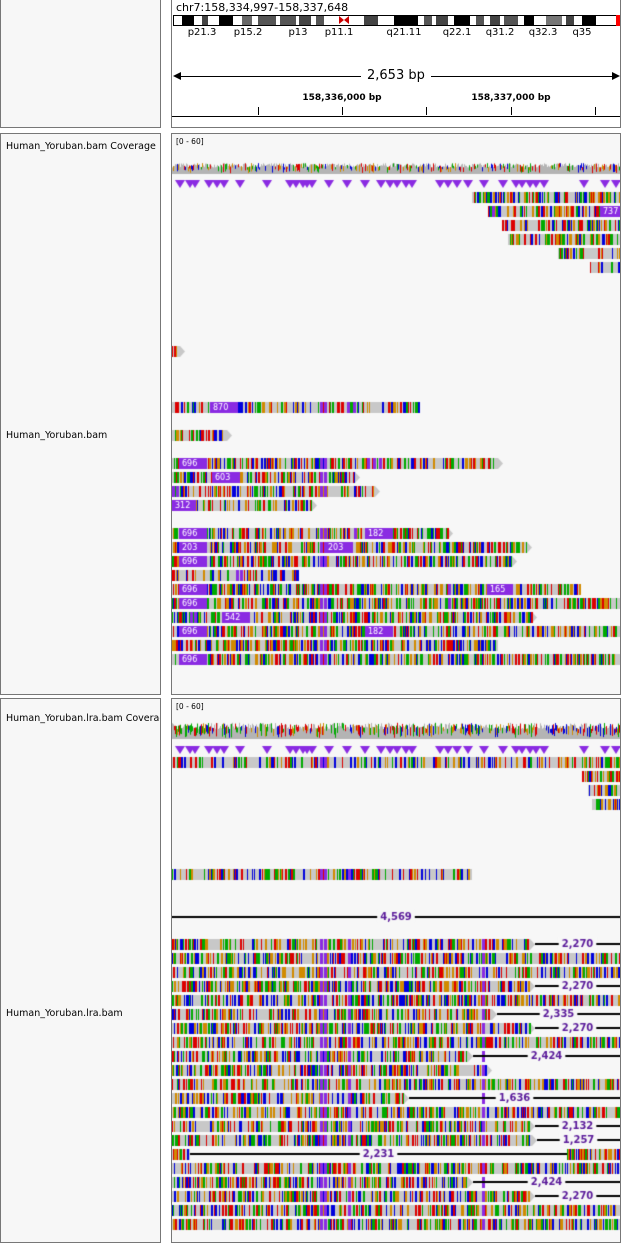 This screenshot has height=1243, width=640. What do you see at coordinates (81, 146) in the screenshot?
I see `track-name-coverage-1: Human_Yoruban.bam Coverage` at bounding box center [81, 146].